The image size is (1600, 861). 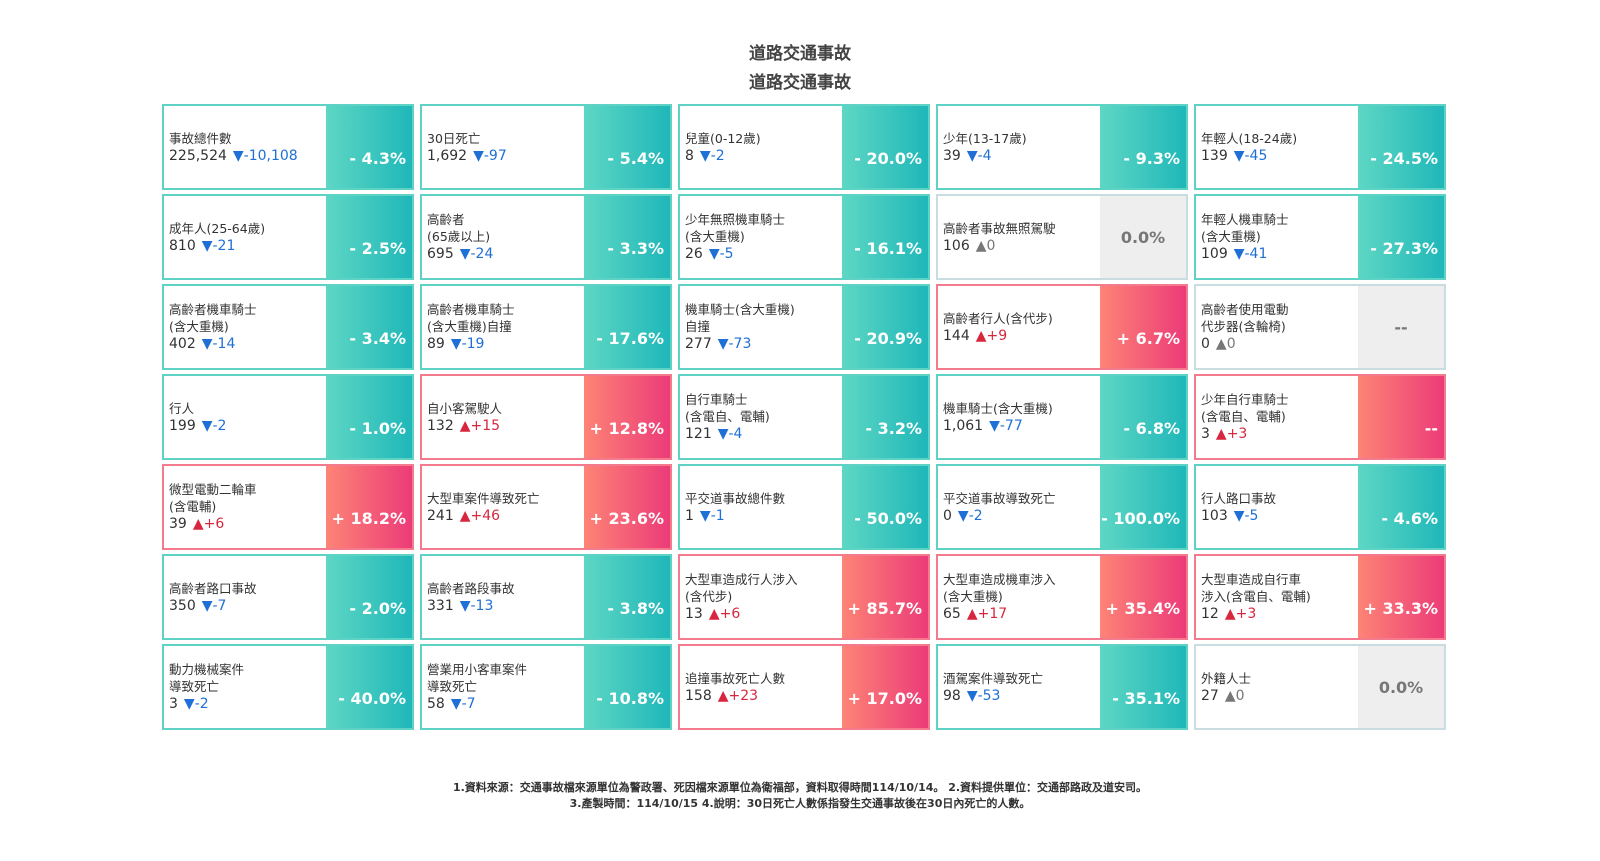 I want to click on stat-card: 少年無照機車騎士 (含大重機) 26 ▼-5 - 16.1%, so click(x=804, y=237).